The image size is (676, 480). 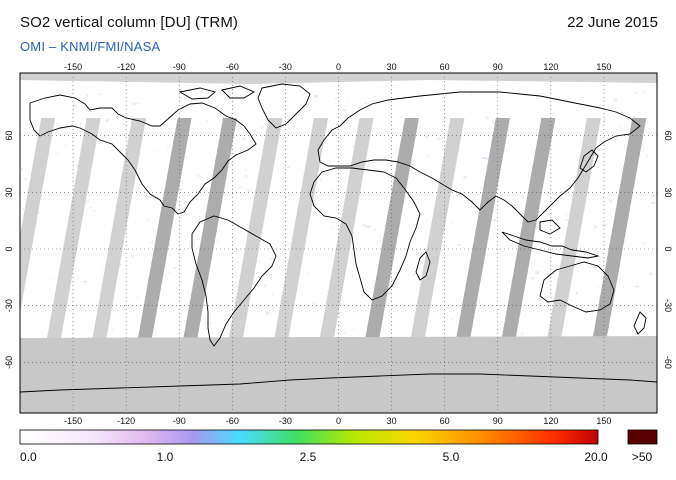 I want to click on longitude-label: 120, so click(x=550, y=67).